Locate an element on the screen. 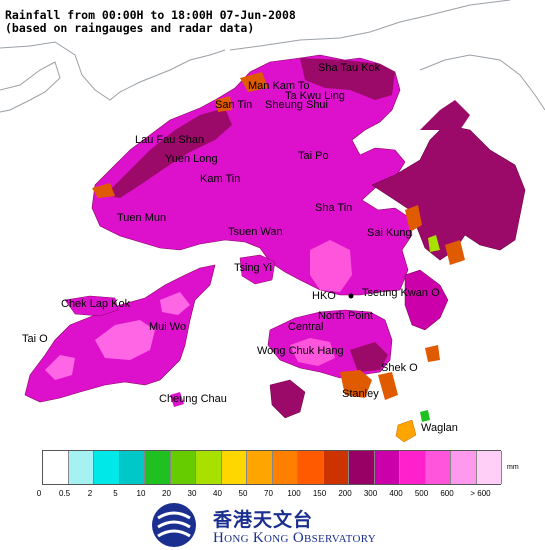  po-toi-orange is located at coordinates (432, 353).